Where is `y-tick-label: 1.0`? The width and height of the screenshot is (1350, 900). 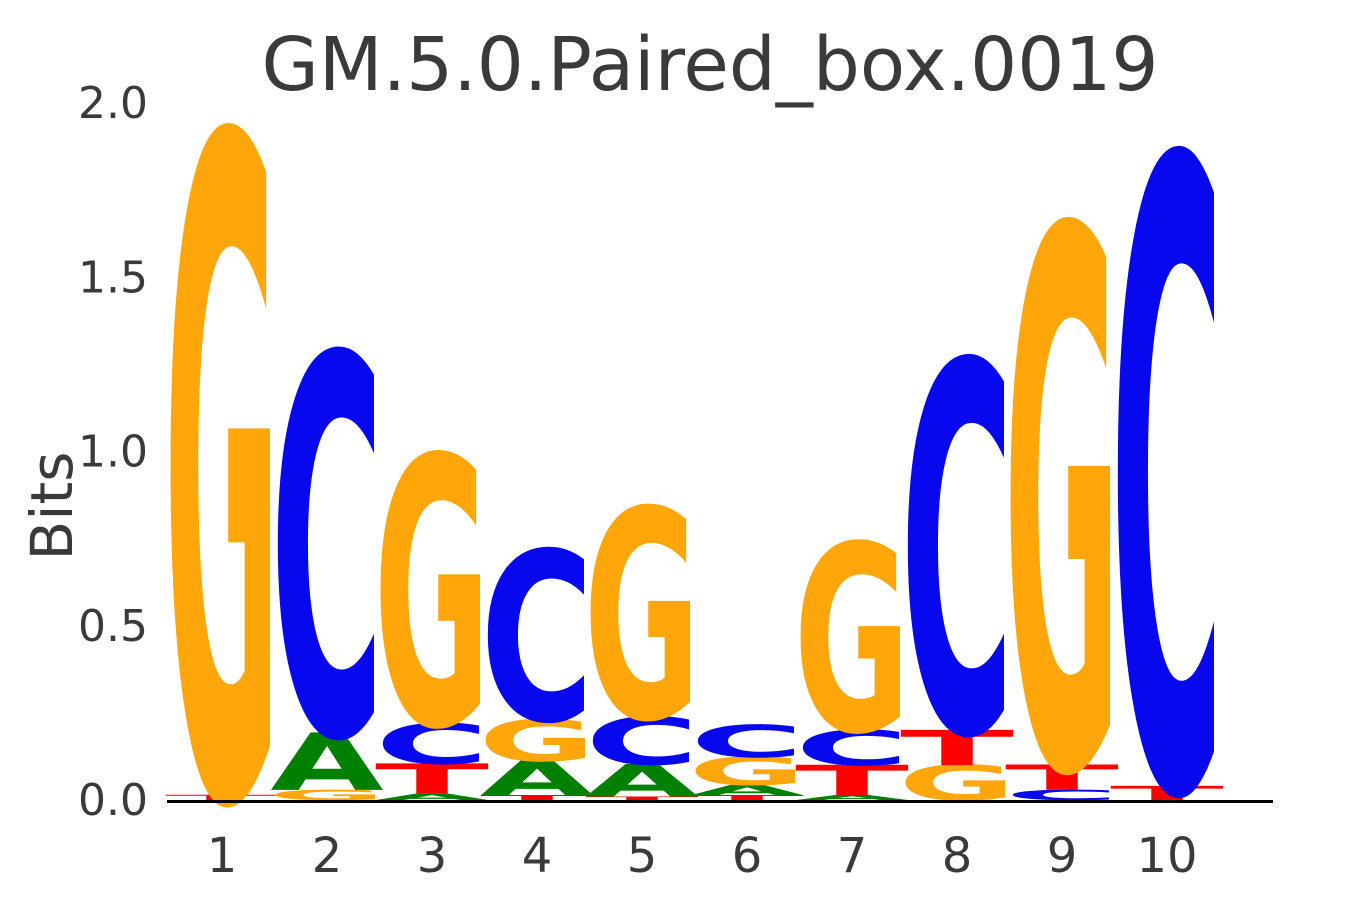
y-tick-label: 1.0 is located at coordinates (113, 452).